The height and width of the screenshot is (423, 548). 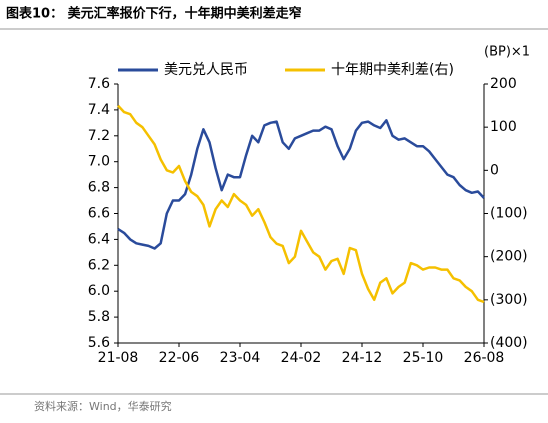 What do you see at coordinates (99, 265) in the screenshot?
I see `y-tick-label: 6.2` at bounding box center [99, 265].